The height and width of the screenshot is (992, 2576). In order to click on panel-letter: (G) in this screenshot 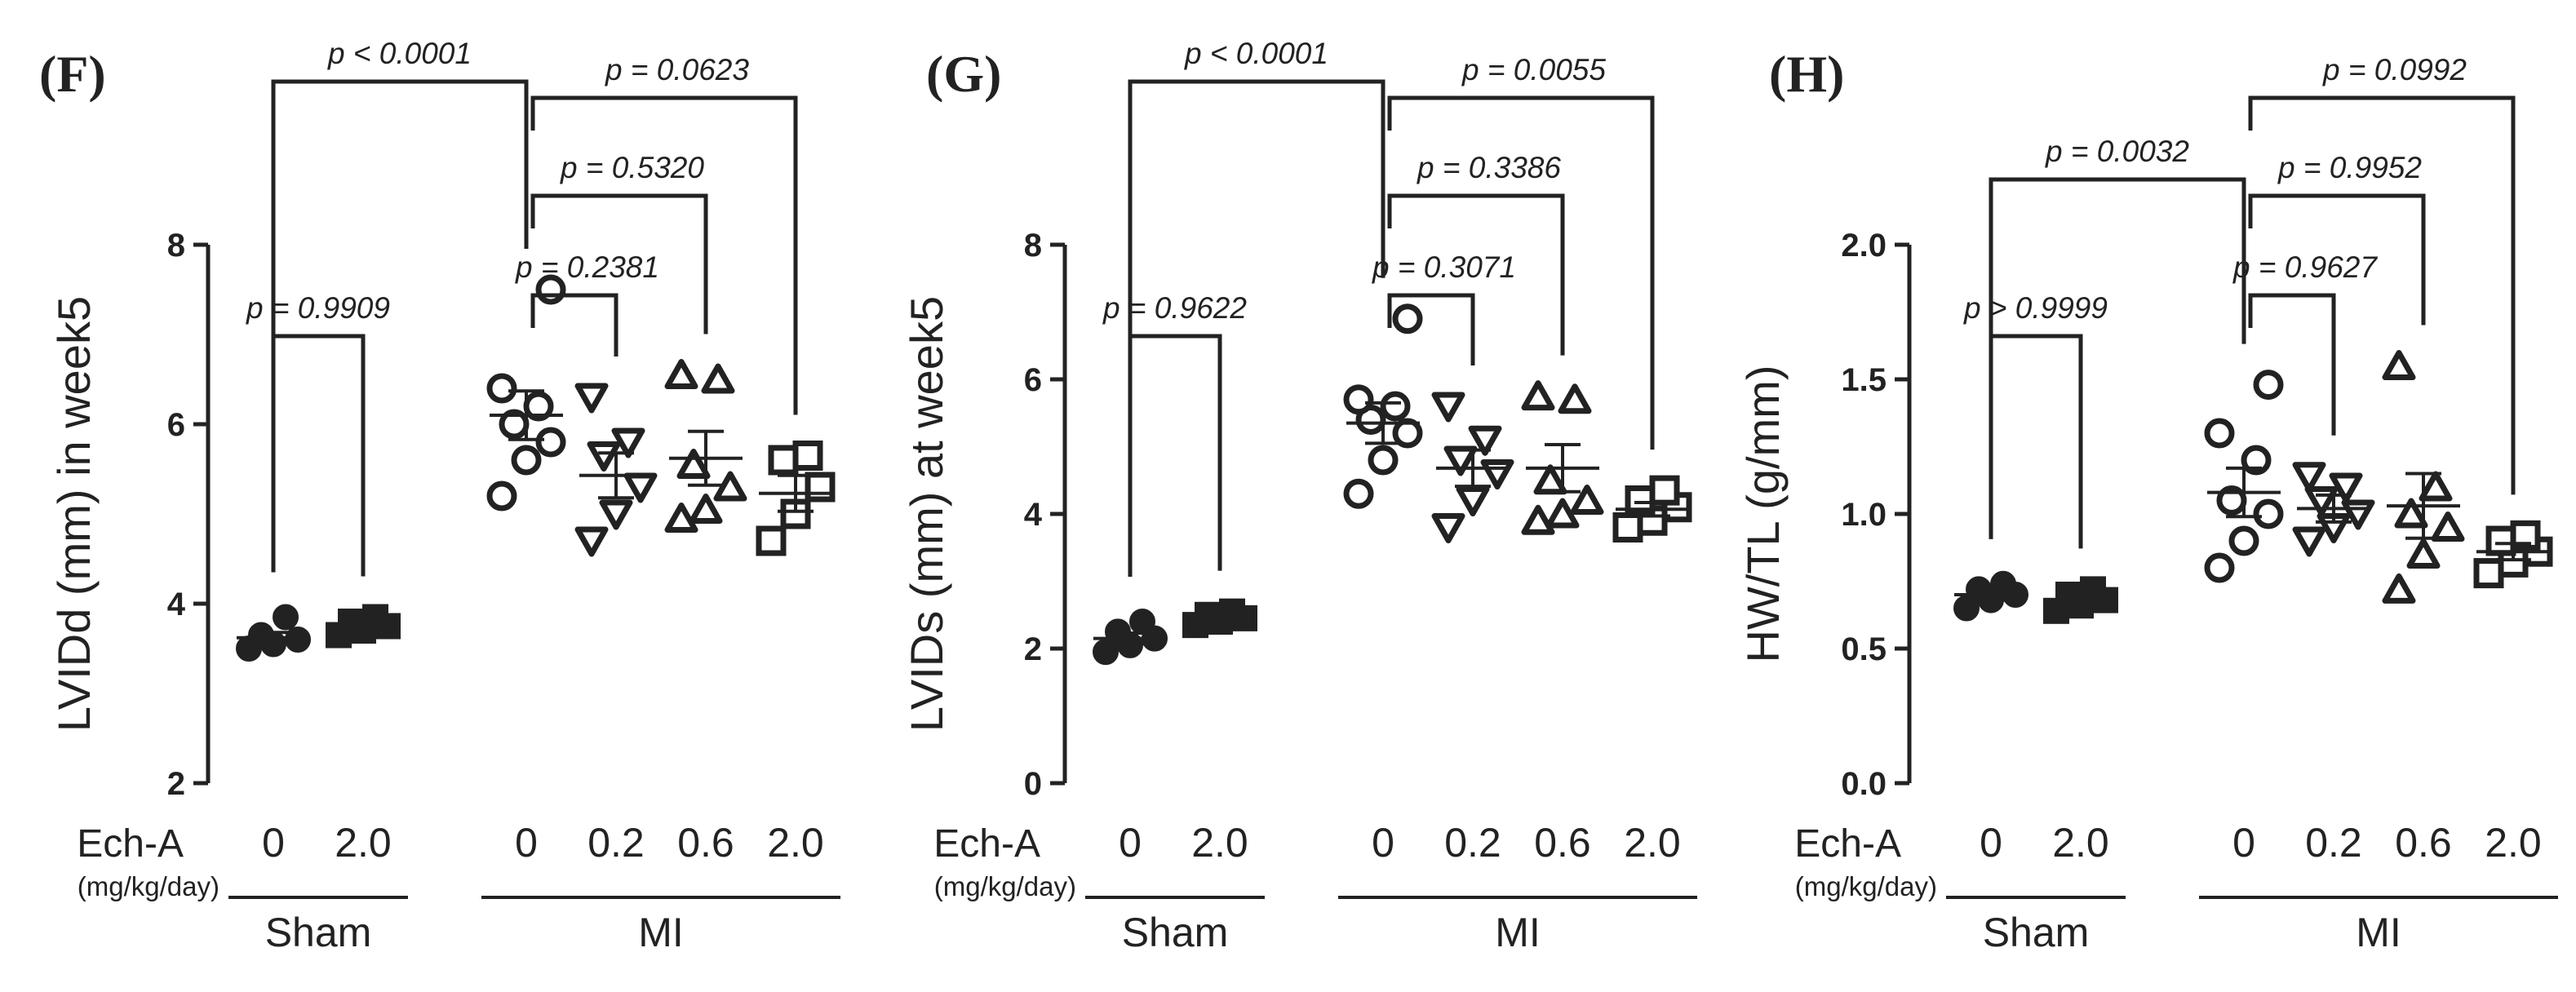, I will do `click(964, 74)`.